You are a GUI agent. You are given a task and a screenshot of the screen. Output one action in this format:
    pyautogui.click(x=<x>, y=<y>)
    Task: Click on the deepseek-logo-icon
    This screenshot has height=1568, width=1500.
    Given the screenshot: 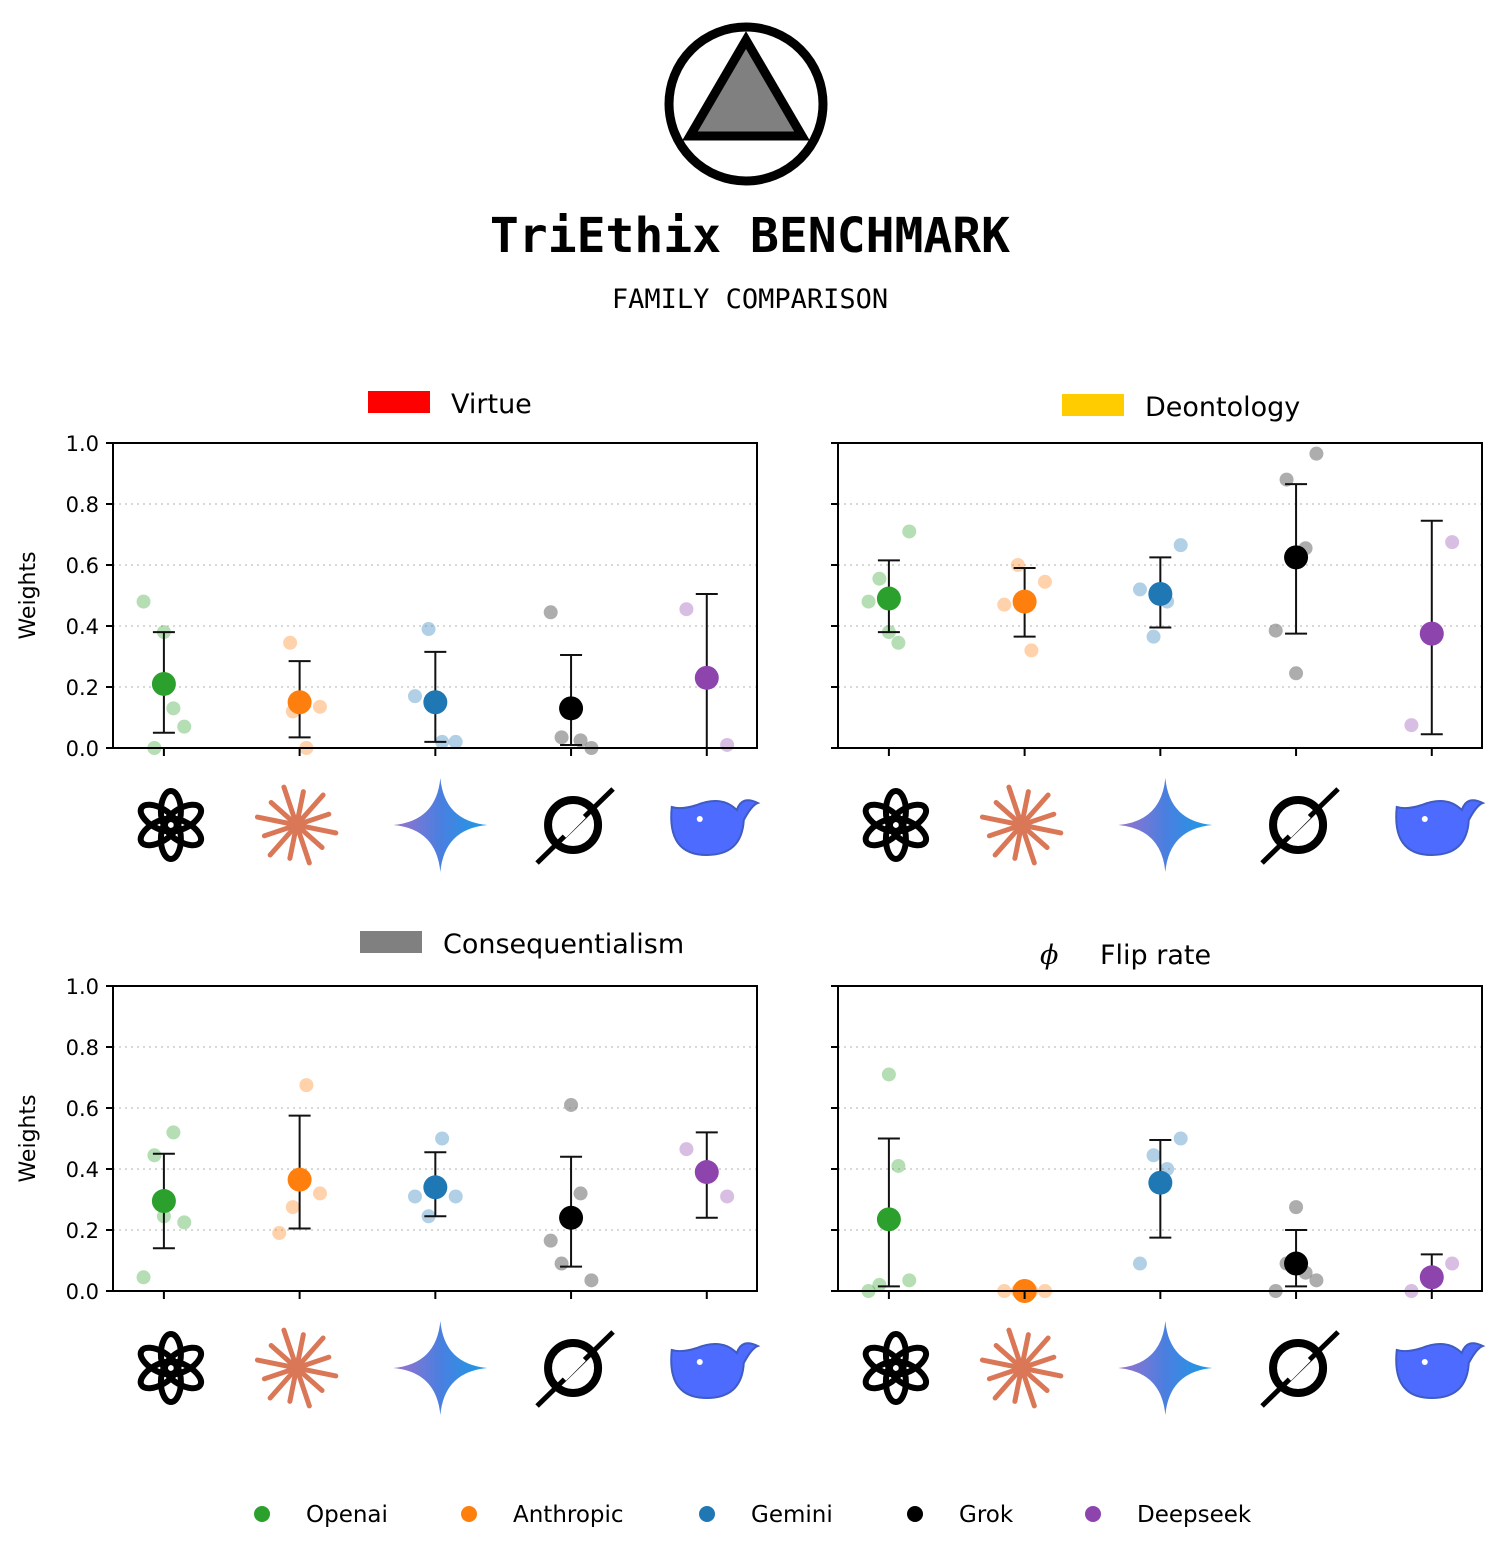 What is the action you would take?
    pyautogui.click(x=715, y=828)
    